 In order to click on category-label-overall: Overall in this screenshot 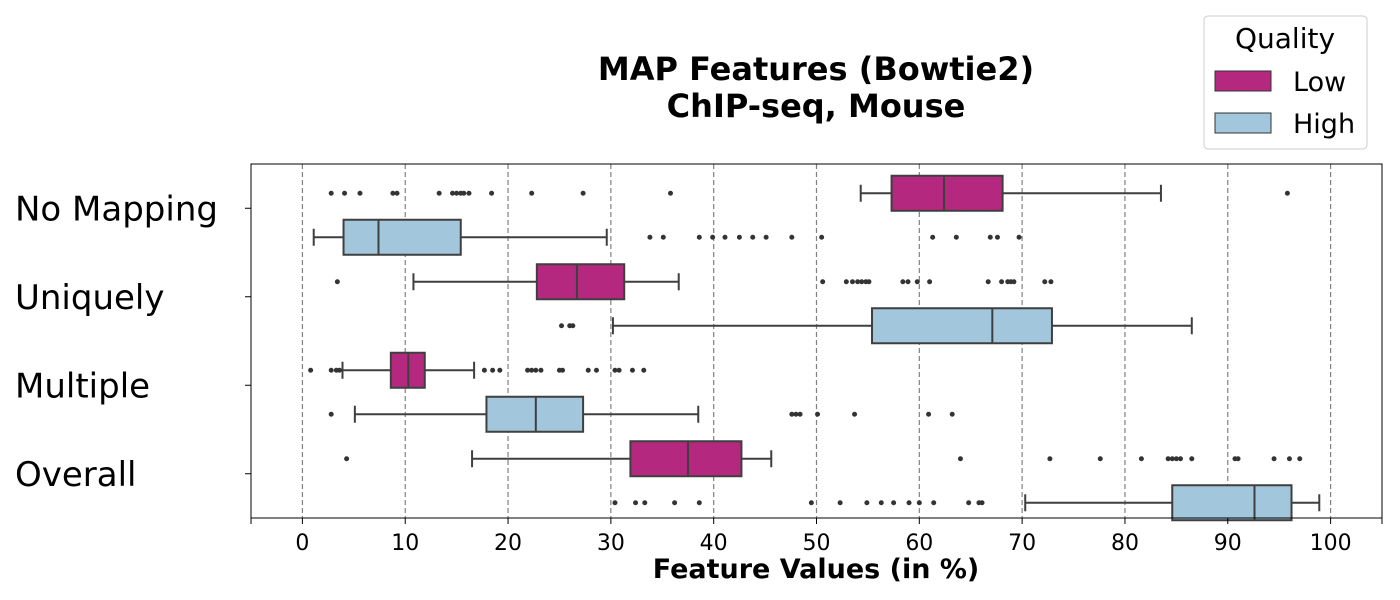, I will do `click(76, 475)`.